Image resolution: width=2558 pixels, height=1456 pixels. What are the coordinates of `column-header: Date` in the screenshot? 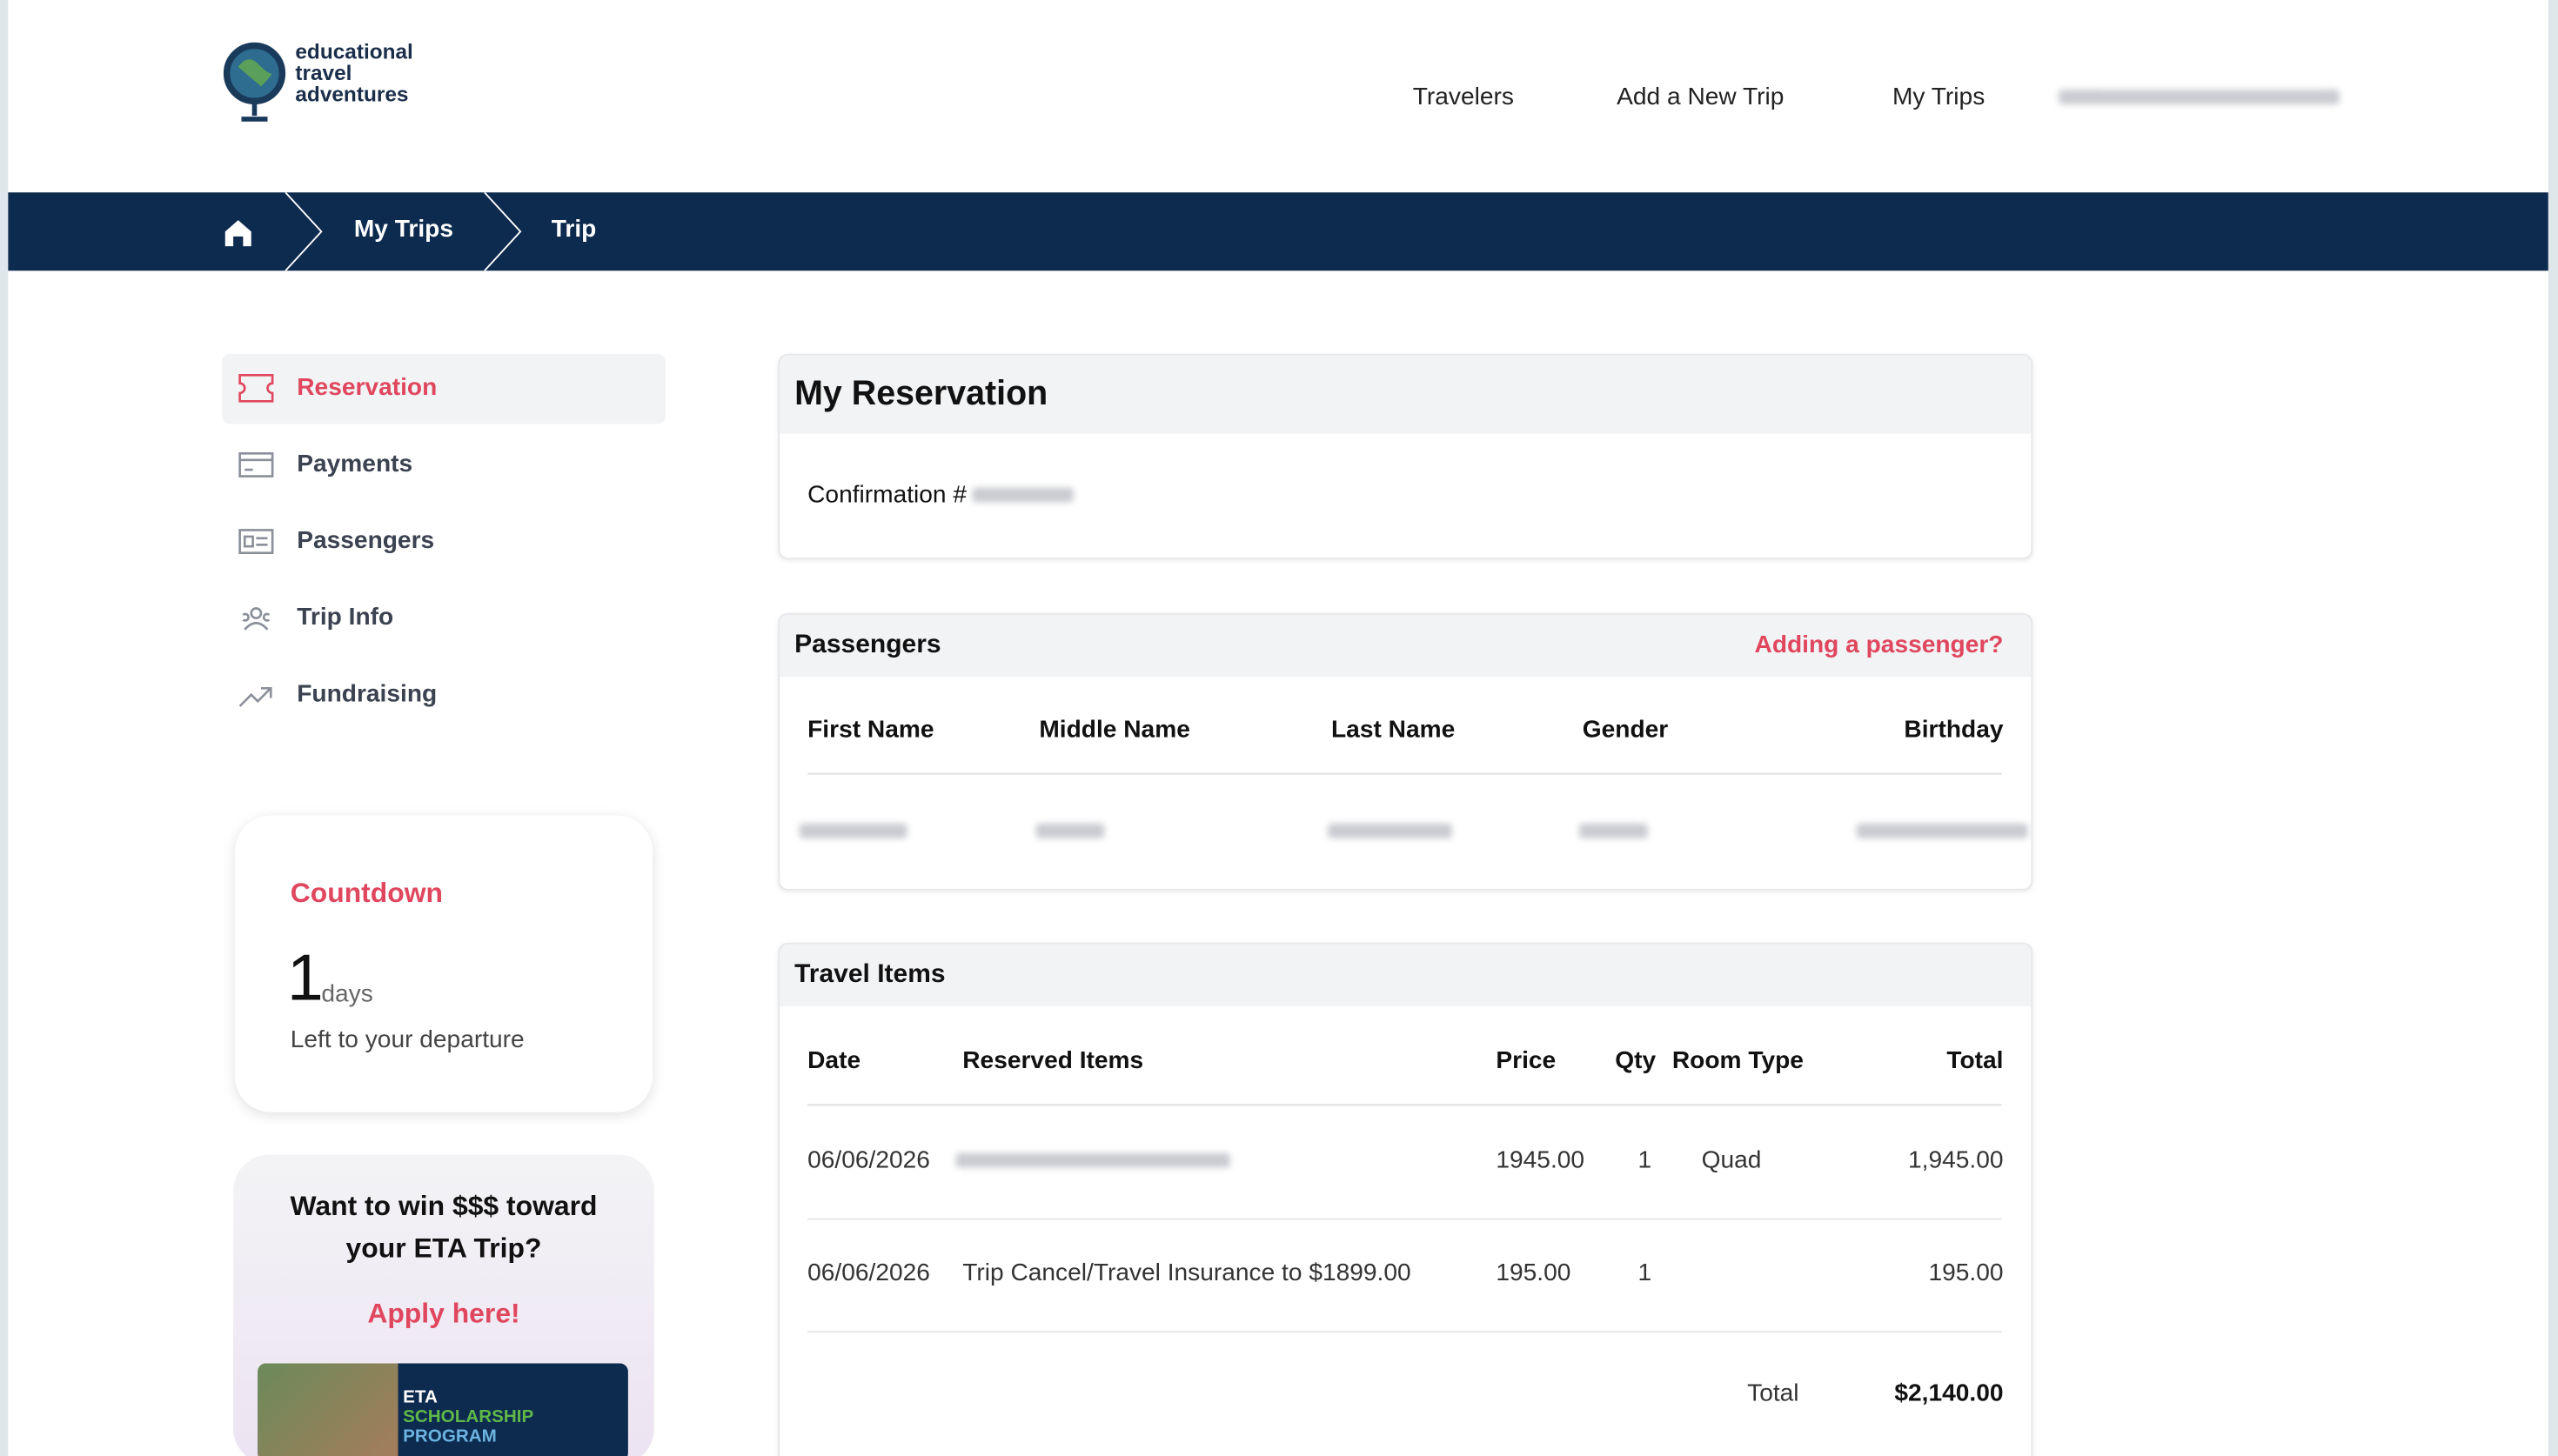 It's located at (834, 1060).